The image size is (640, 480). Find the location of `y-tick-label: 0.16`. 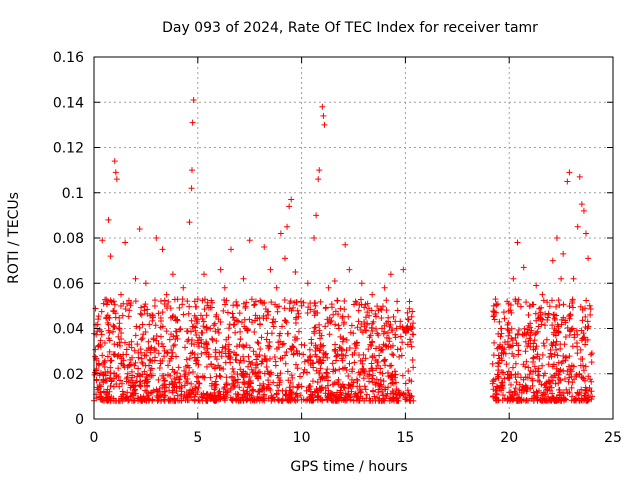

y-tick-label: 0.16 is located at coordinates (68, 58).